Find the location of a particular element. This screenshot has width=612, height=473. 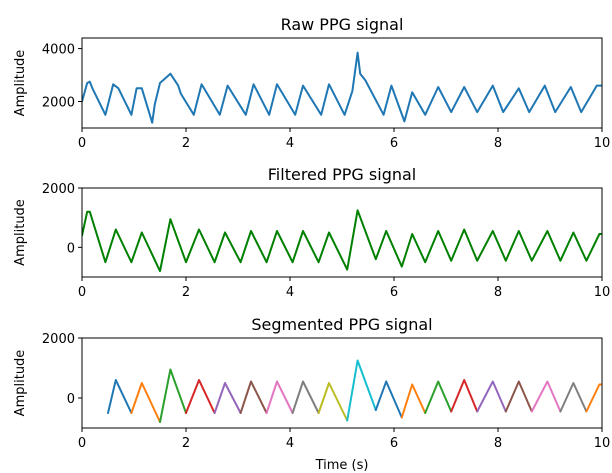

chart-title: Raw PPG signal is located at coordinates (342, 24).